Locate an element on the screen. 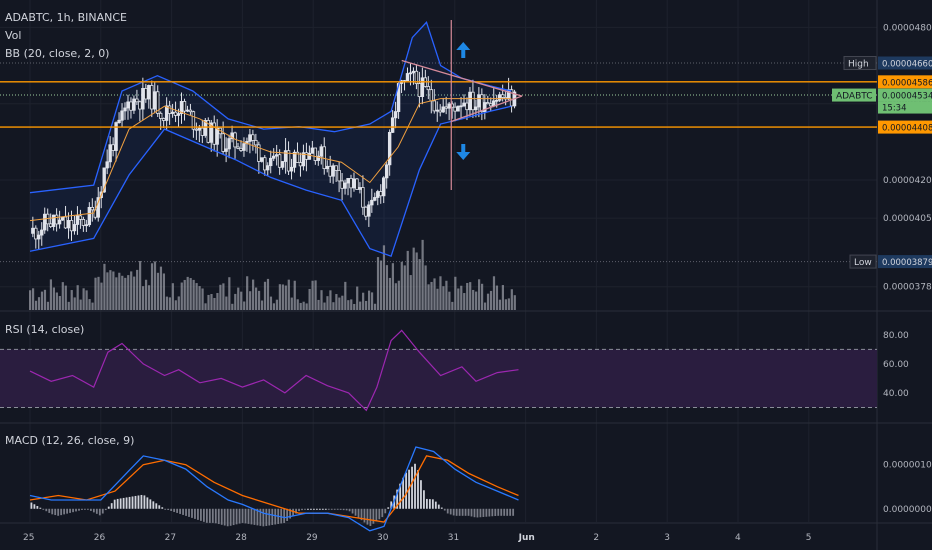 The image size is (932, 550). support-badge-value-box is located at coordinates (905, 127).